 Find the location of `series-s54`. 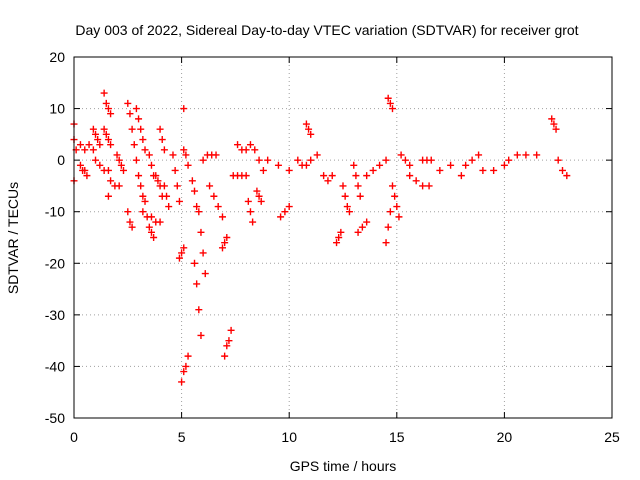

series-s54 is located at coordinates (450, 170).